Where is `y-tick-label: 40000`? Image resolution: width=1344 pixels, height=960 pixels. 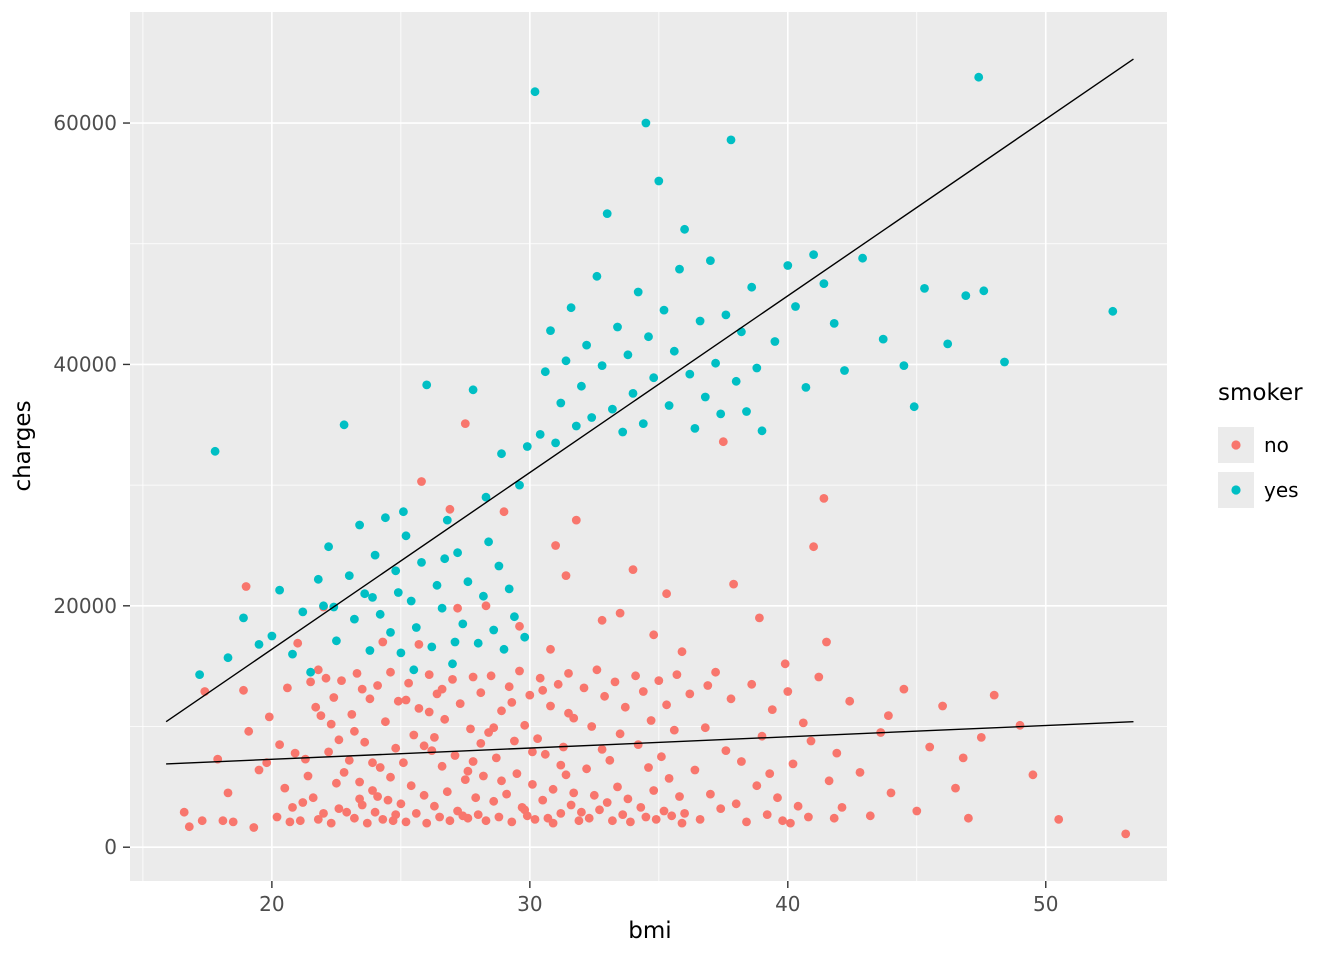
y-tick-label: 40000 is located at coordinates (85, 364).